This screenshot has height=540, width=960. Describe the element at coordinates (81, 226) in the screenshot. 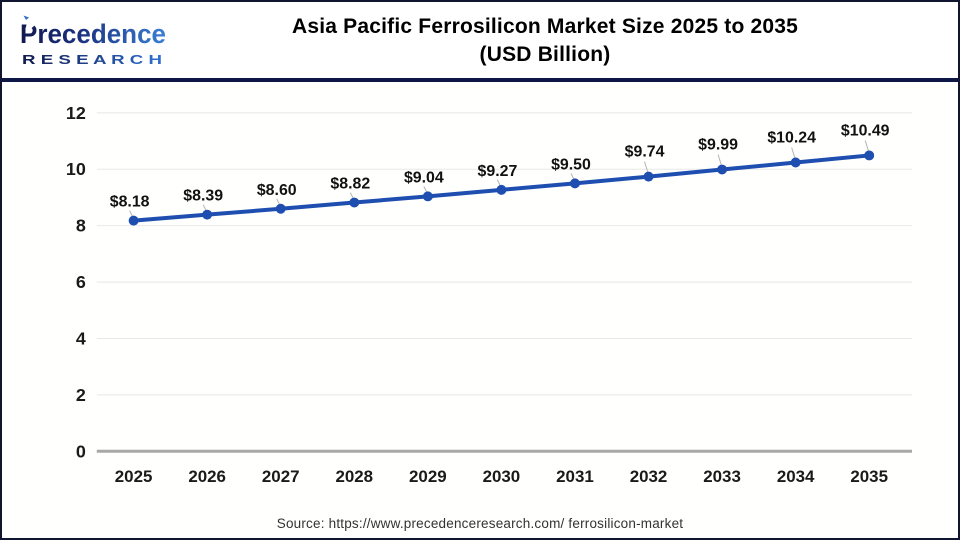

I see `y-tick-label: 8` at that location.